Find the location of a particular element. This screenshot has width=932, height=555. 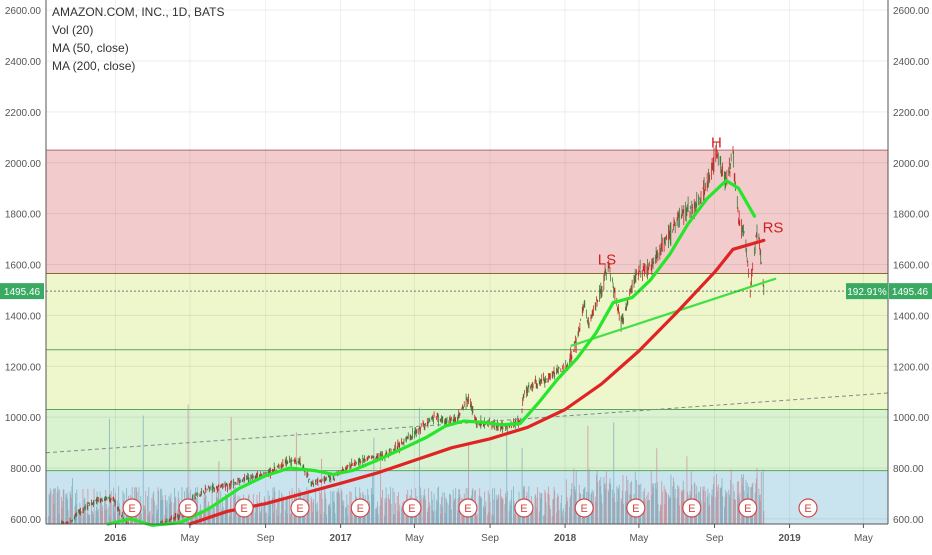

legend-symbol: AMAZON.COM, INC., 1D, BATS is located at coordinates (138, 12).